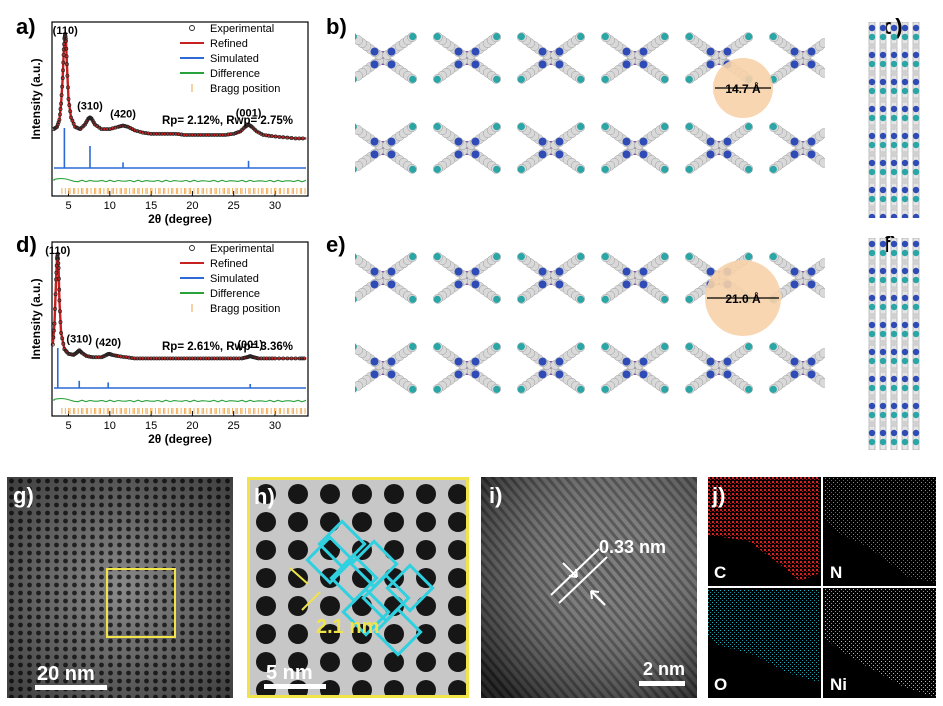 The height and width of the screenshot is (706, 943). Describe the element at coordinates (79, 339) in the screenshot. I see `peak-label: (310)` at that location.